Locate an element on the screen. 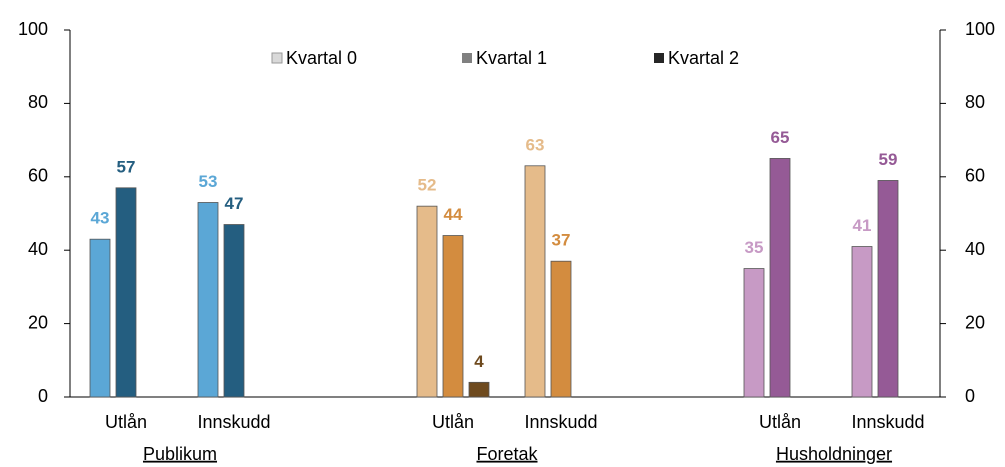  y-tick-label: 20 is located at coordinates (38, 322).